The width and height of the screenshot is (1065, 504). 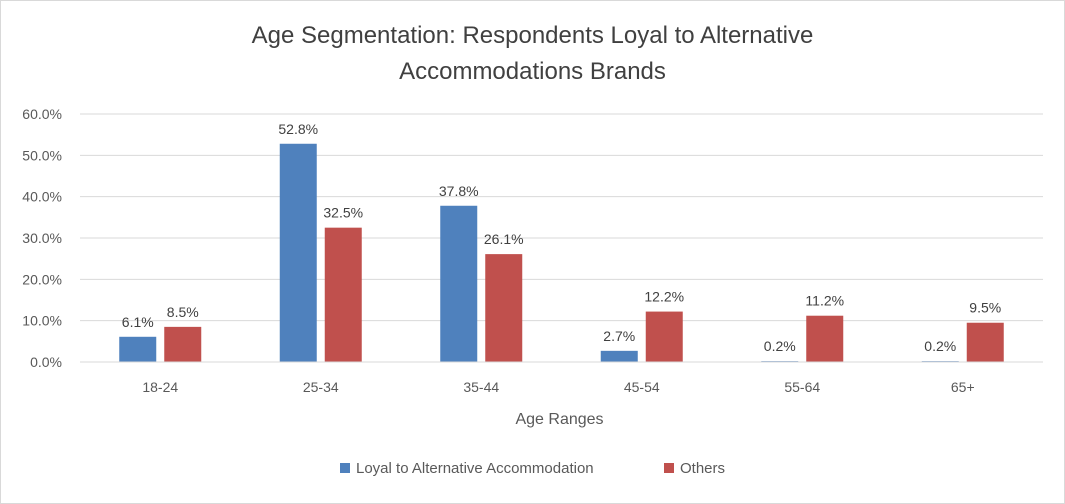 I want to click on y-tick-label: 20.0%, so click(x=42, y=279).